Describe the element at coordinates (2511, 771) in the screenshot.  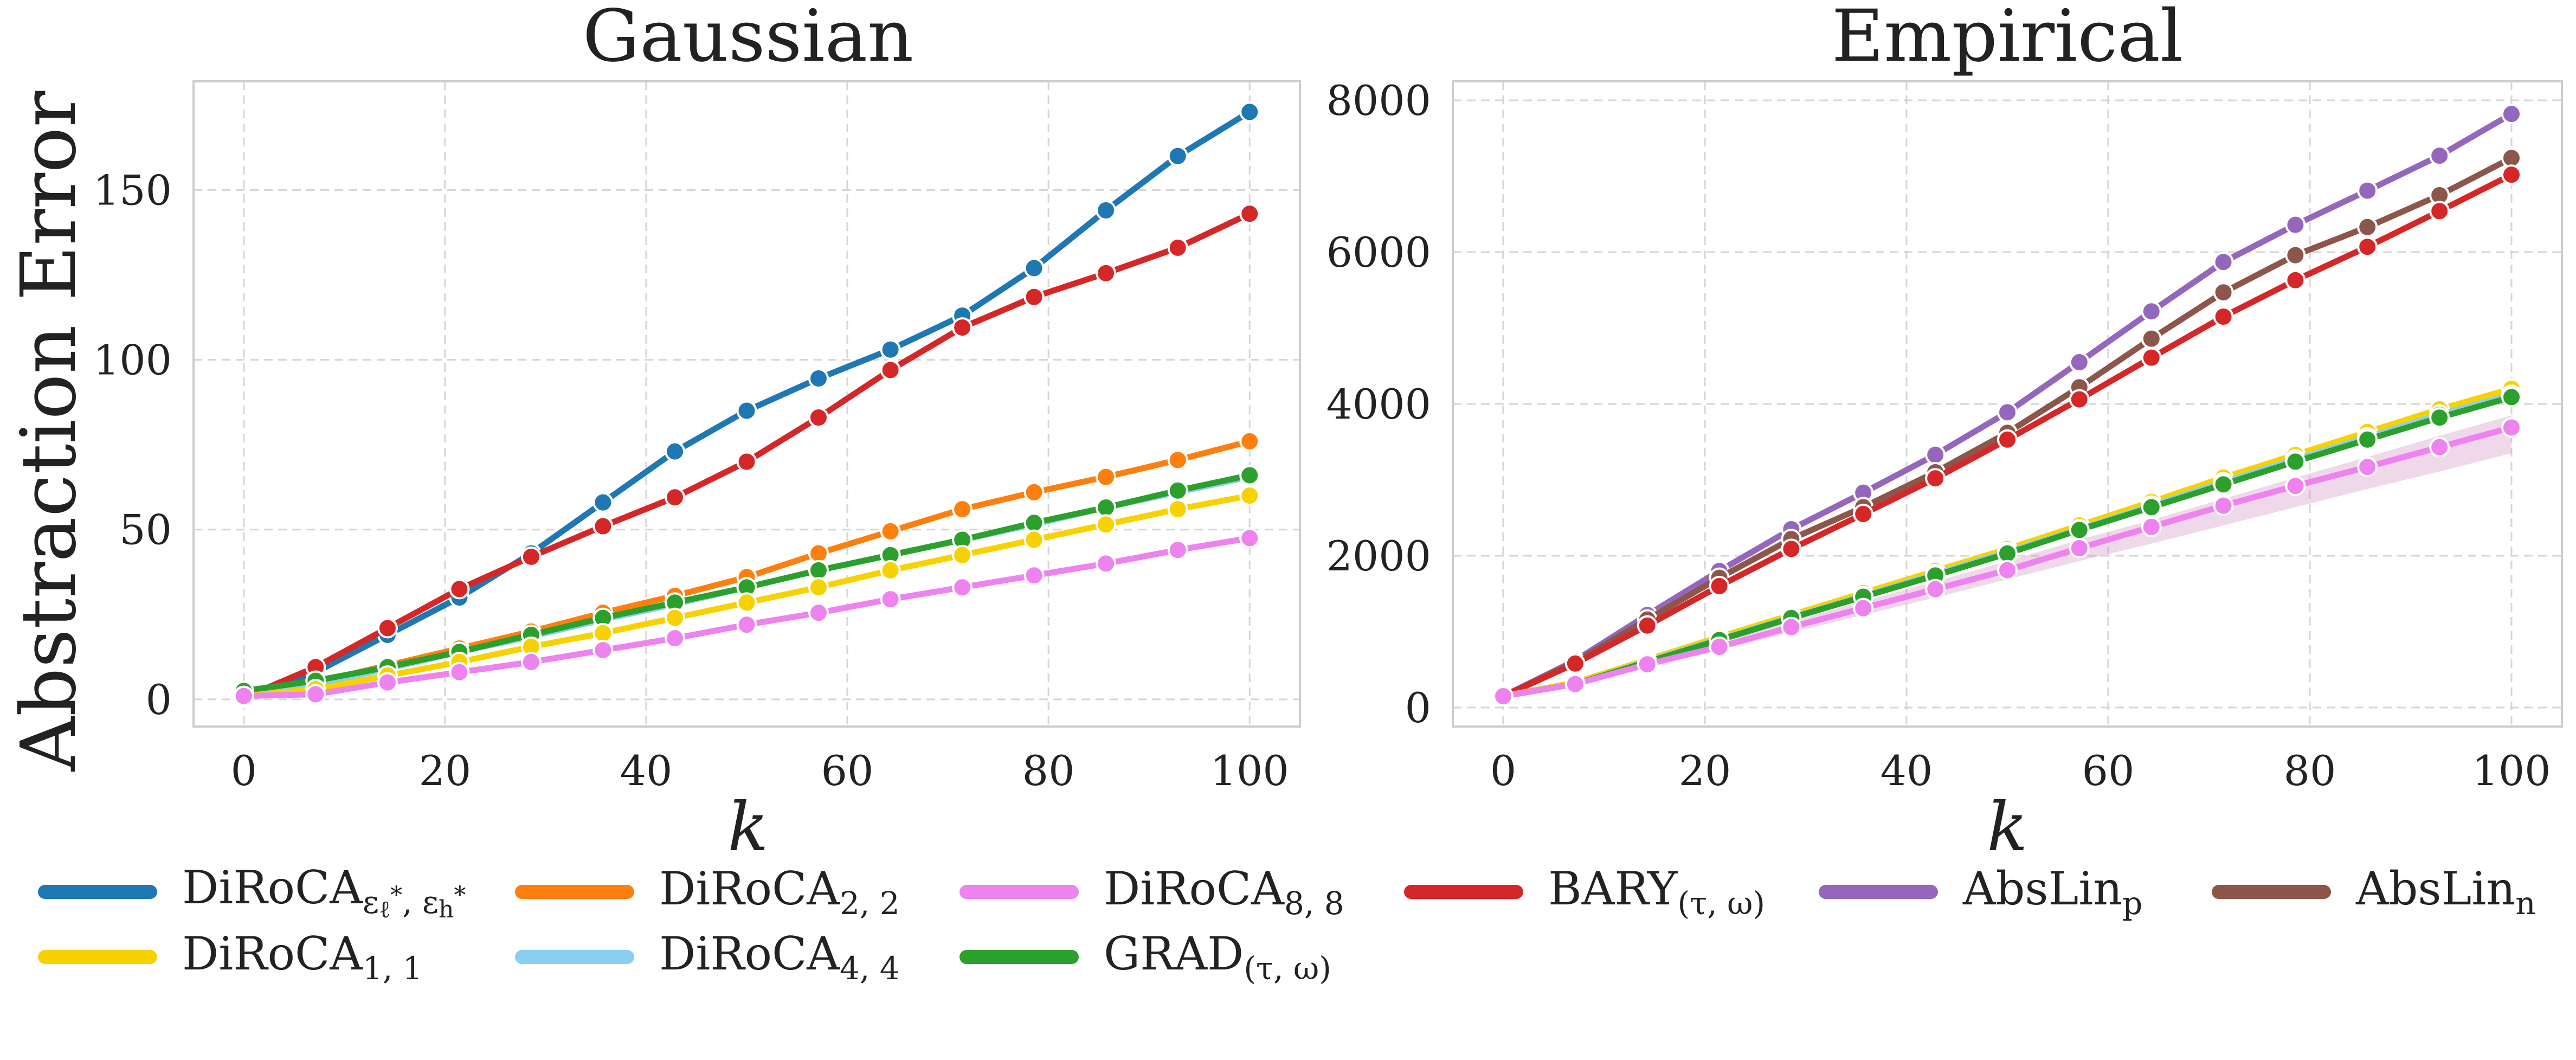
I see `x-tick-label: 100` at that location.